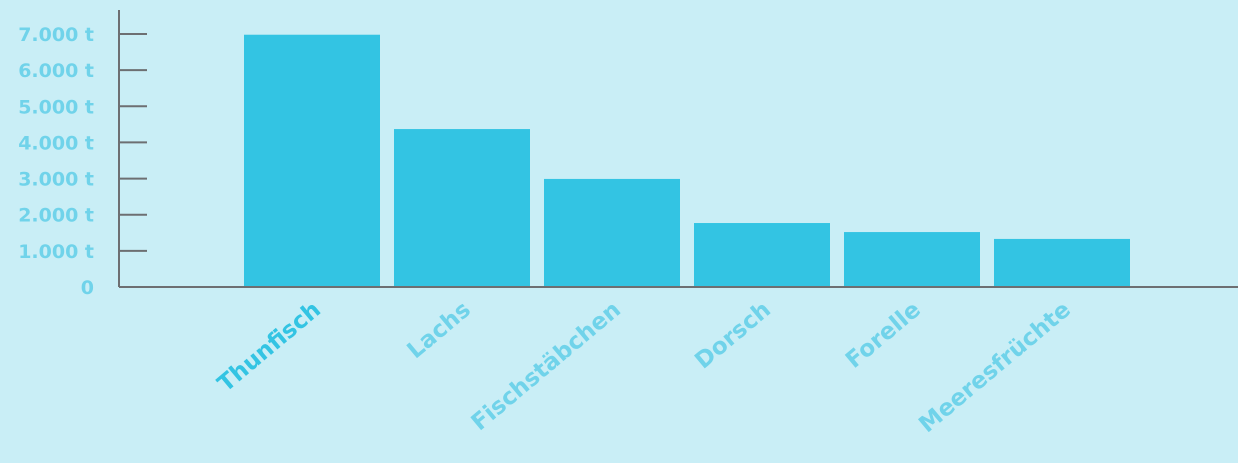  Describe the element at coordinates (912, 259) in the screenshot. I see `bar-forelle` at that location.